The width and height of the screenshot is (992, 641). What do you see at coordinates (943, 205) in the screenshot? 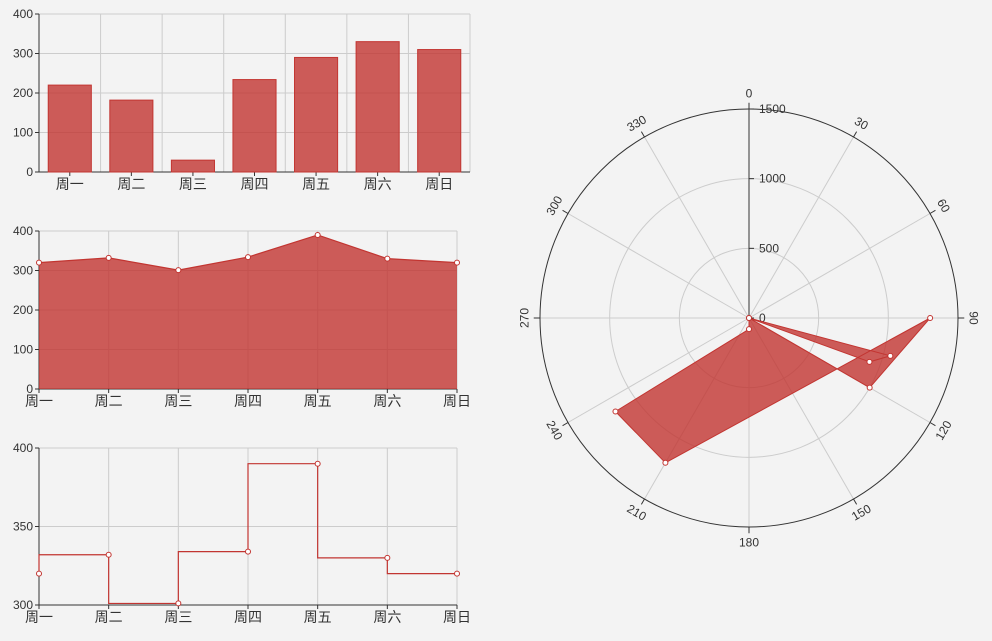
I see `angle-tick-label: 60` at bounding box center [943, 205].